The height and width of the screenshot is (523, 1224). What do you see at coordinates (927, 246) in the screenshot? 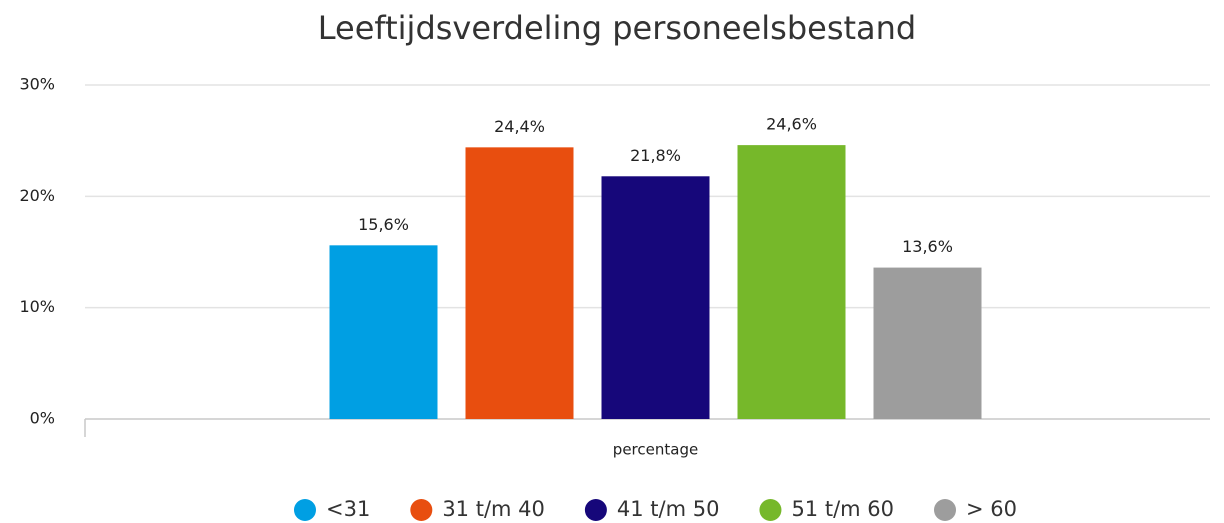
I see `data-label: 13,6%` at bounding box center [927, 246].